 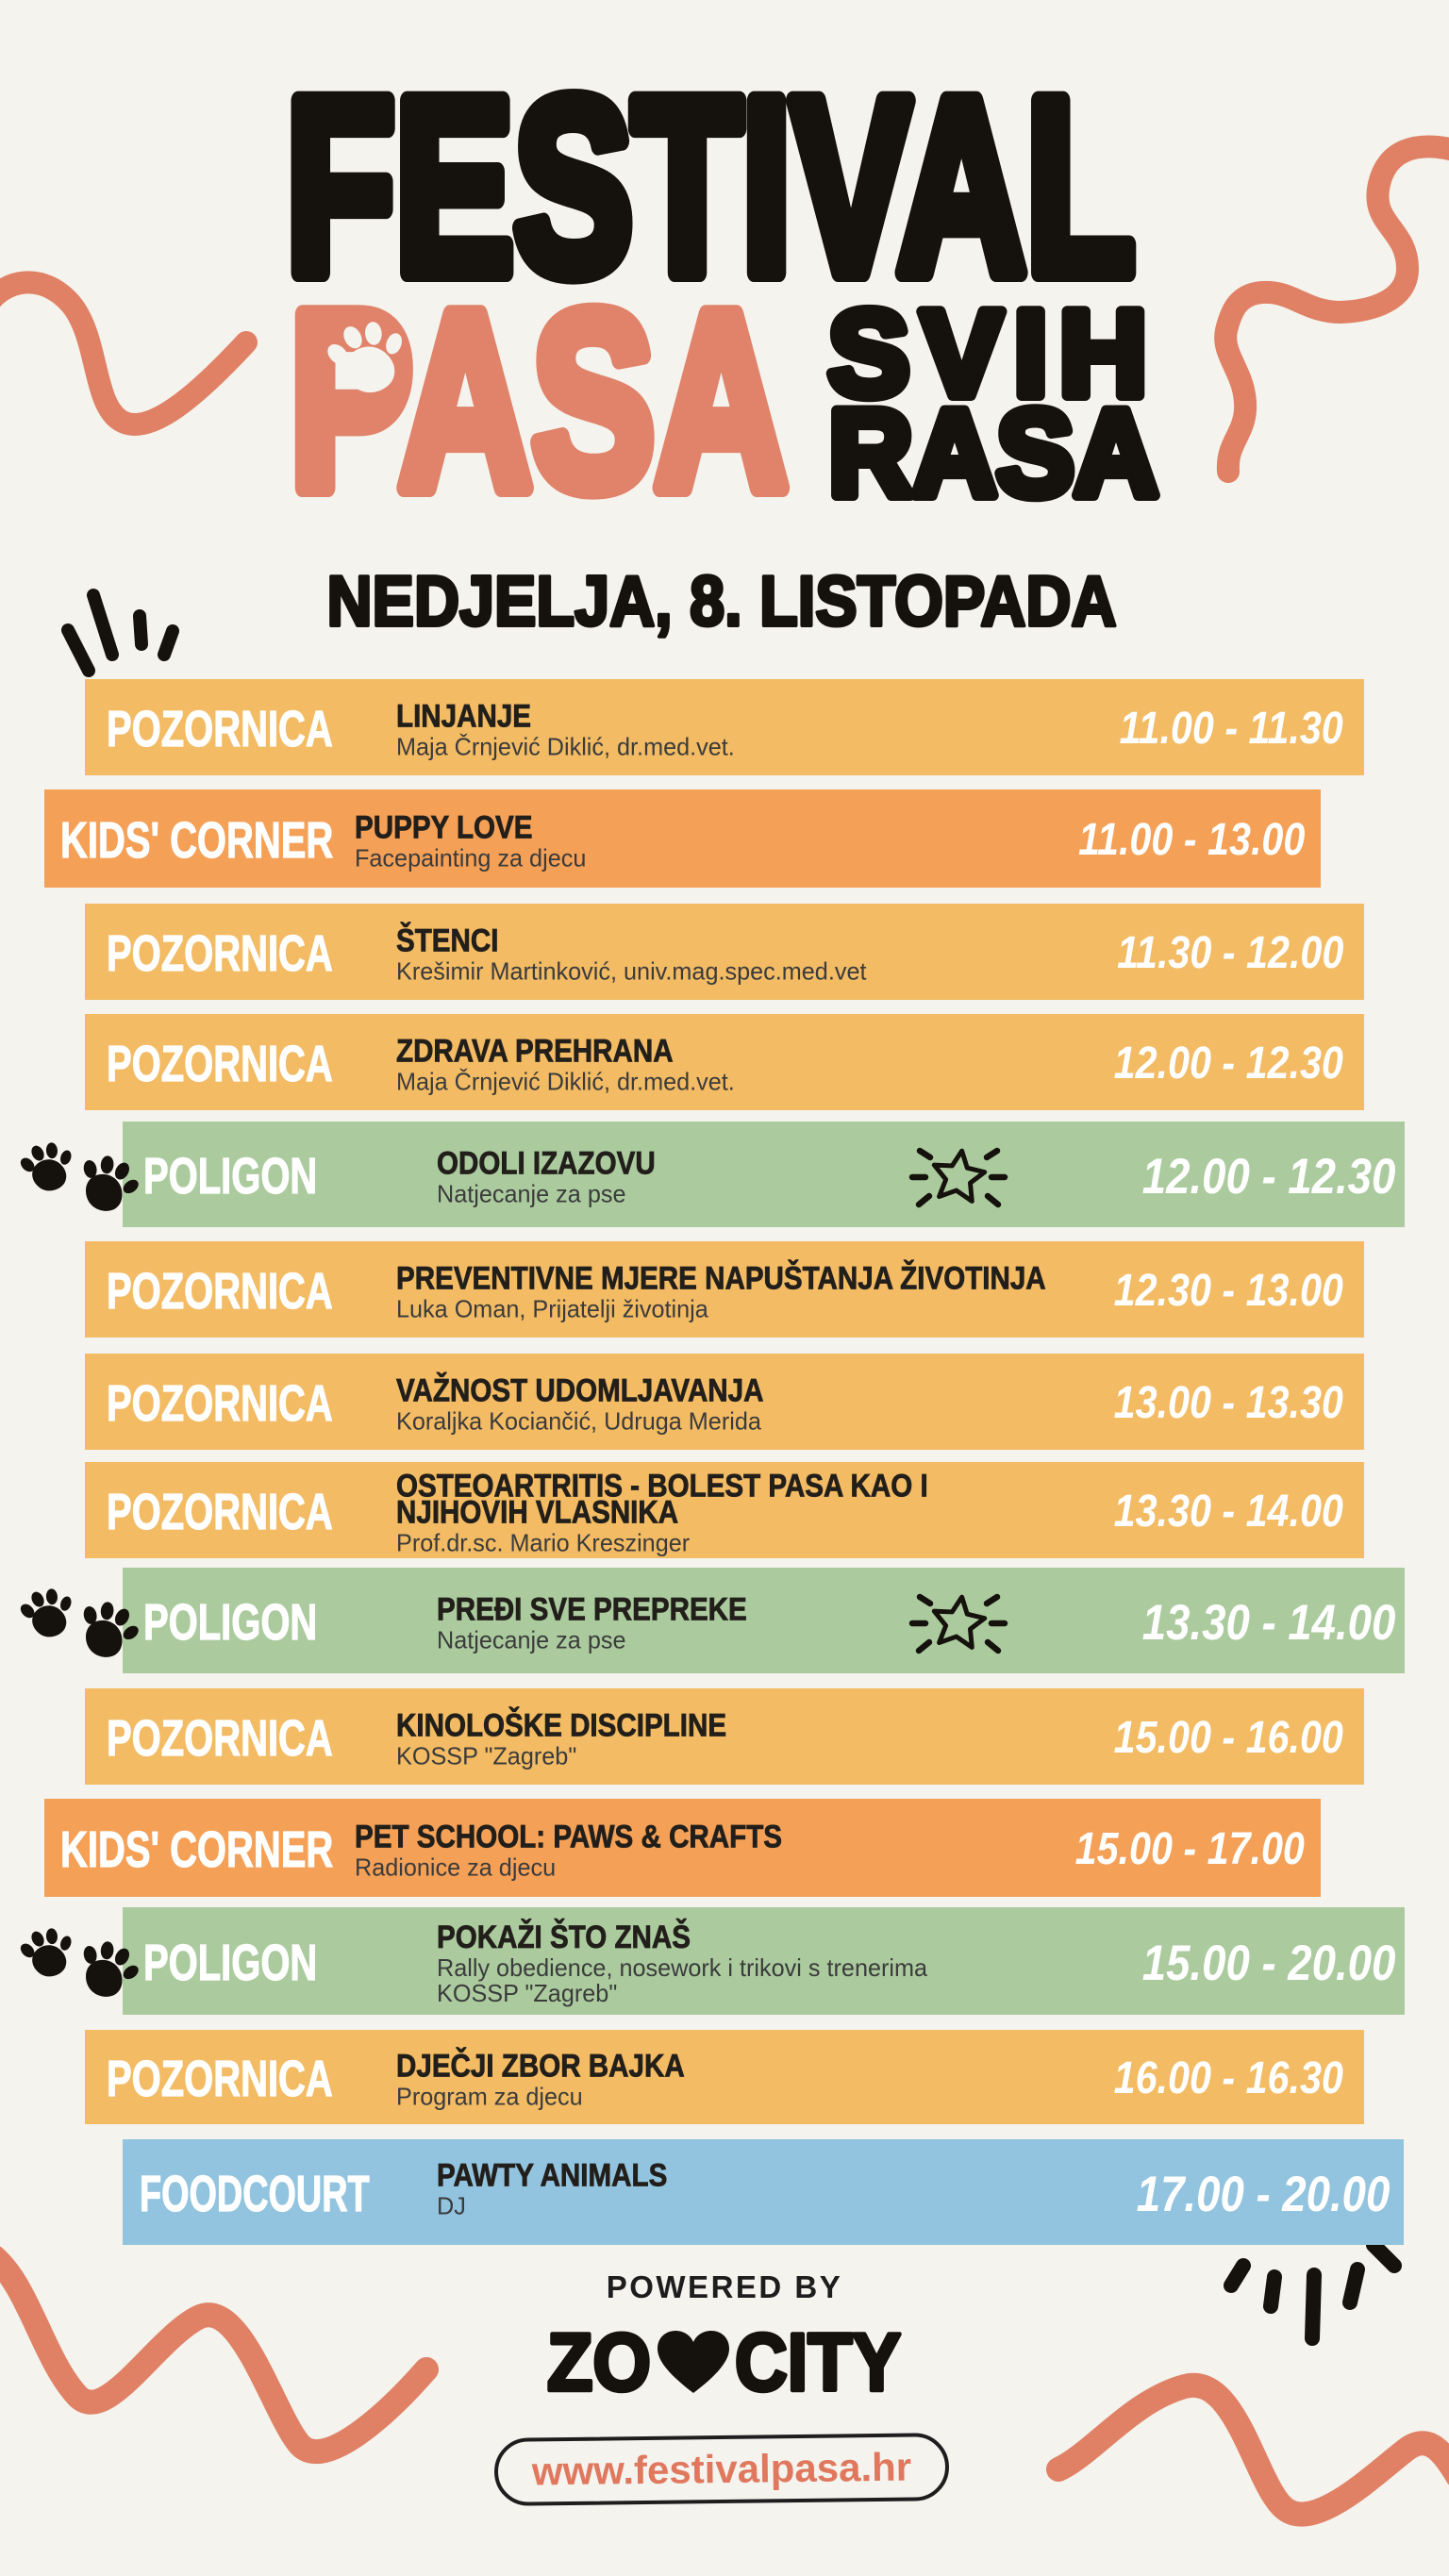 What do you see at coordinates (988, 354) in the screenshot?
I see `svg-text: SVIH` at bounding box center [988, 354].